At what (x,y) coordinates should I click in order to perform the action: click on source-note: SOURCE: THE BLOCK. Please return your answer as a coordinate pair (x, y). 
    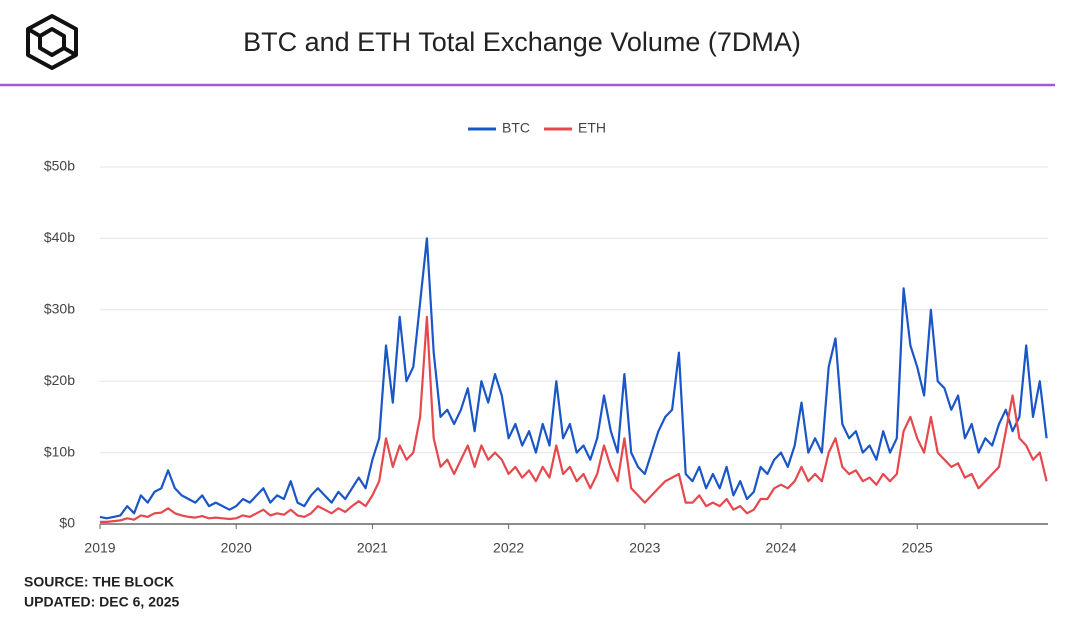
    Looking at the image, I should click on (99, 582).